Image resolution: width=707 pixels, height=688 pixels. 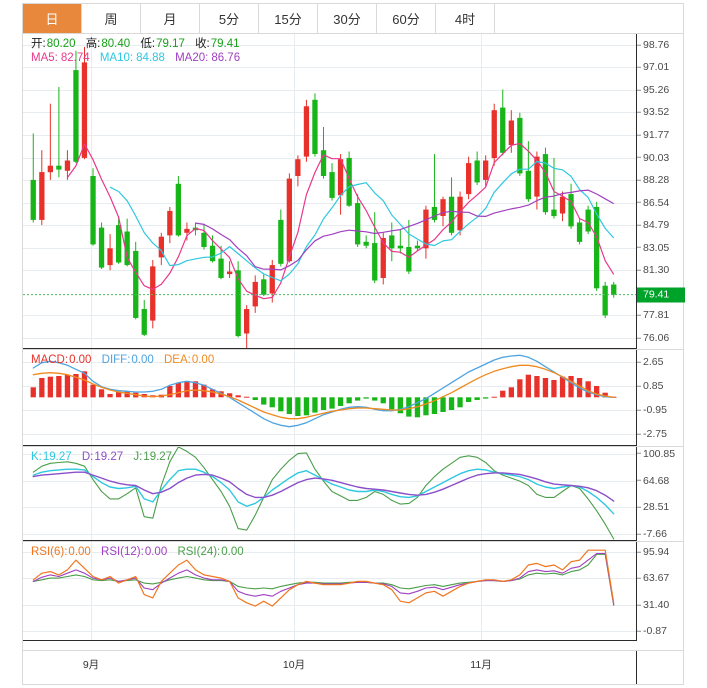 What do you see at coordinates (116, 44) in the screenshot?
I see `high-value: 80.40` at bounding box center [116, 44].